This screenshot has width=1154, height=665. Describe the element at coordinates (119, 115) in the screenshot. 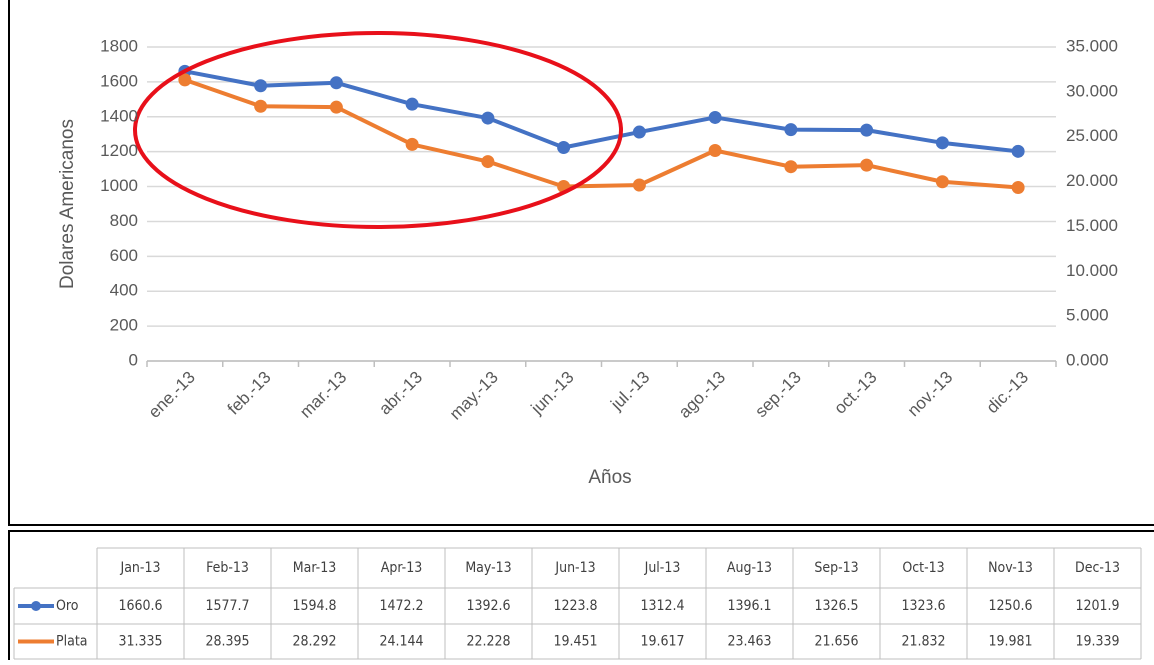

I see `y-tick-label: 1400` at that location.